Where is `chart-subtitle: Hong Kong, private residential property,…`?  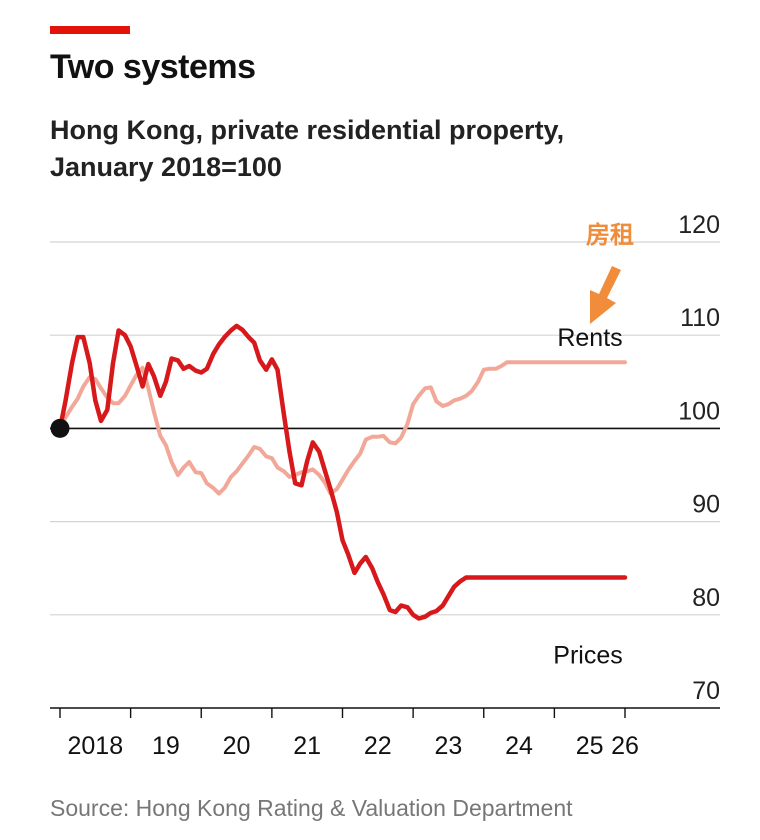
chart-subtitle: Hong Kong, private residential property,… is located at coordinates (370, 149).